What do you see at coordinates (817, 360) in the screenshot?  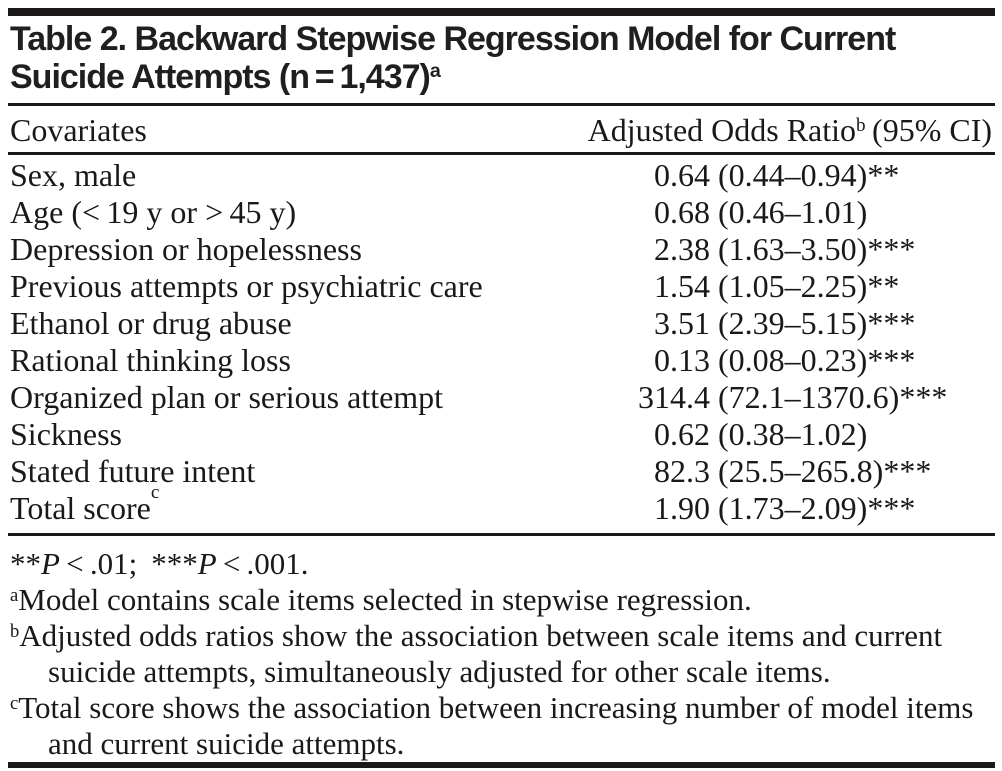 I see `confidence-interval: (0.08–0.23)***` at bounding box center [817, 360].